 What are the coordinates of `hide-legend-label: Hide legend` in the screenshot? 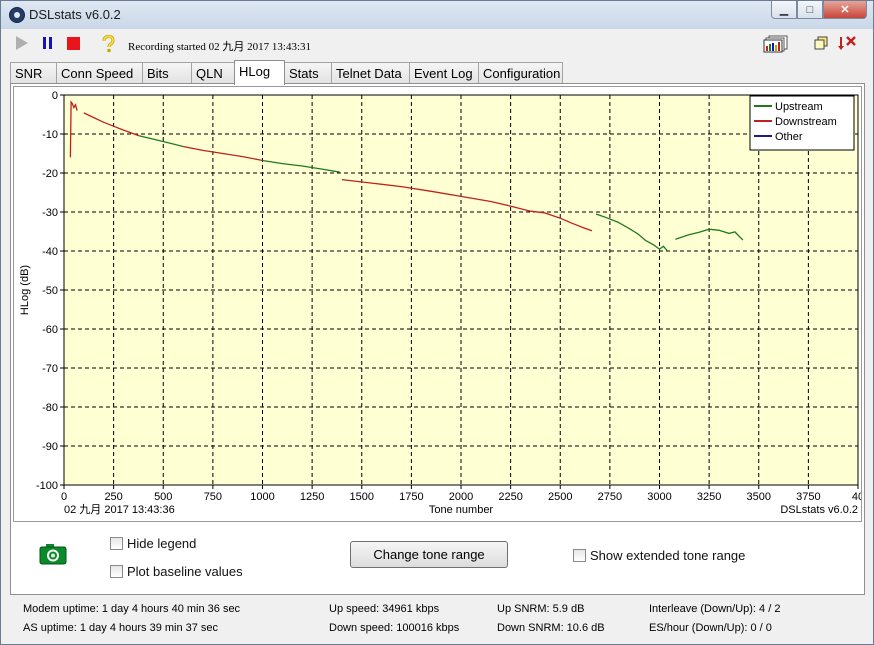 It's located at (162, 543).